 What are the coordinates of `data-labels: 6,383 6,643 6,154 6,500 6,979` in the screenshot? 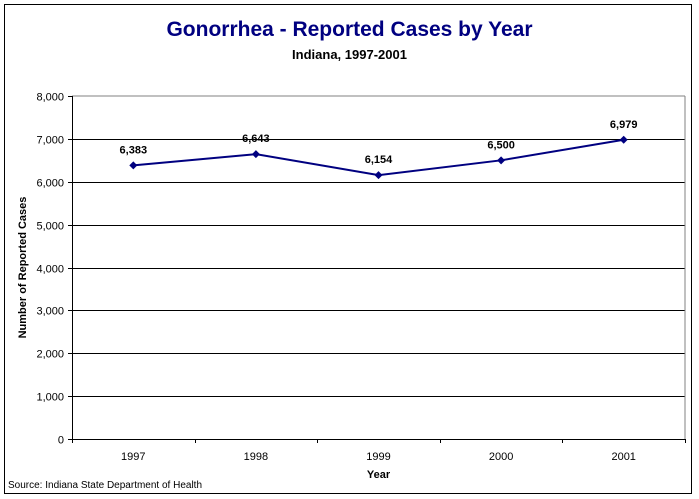 It's located at (379, 142).